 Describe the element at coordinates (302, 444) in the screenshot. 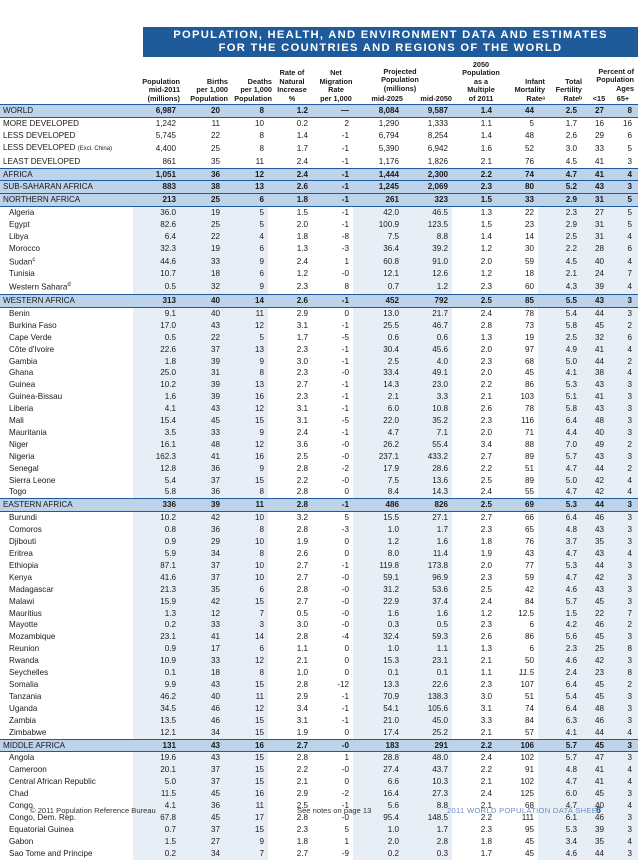

I see `cell: 3.6` at that location.